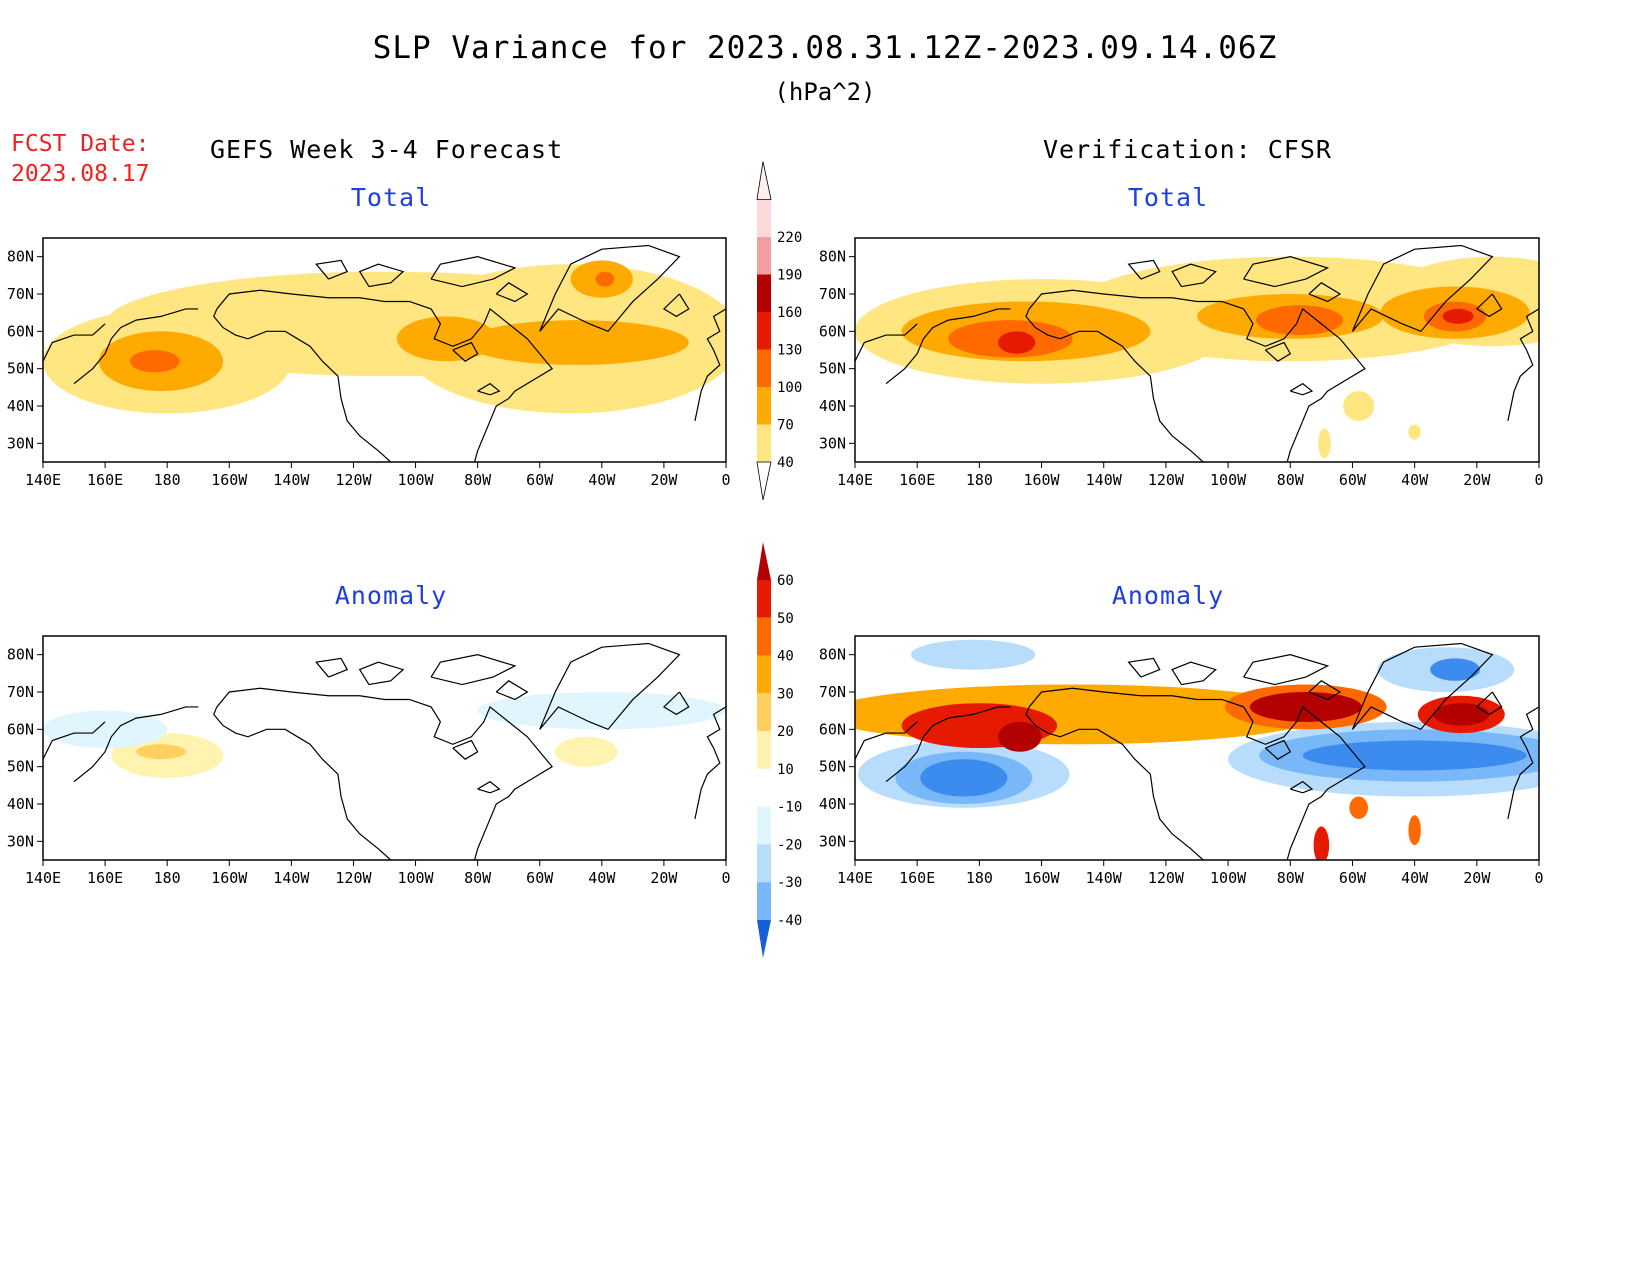 The image size is (1650, 1275). What do you see at coordinates (789, 921) in the screenshot?
I see `colorbar-anomaly-tick-label: -40` at bounding box center [789, 921].